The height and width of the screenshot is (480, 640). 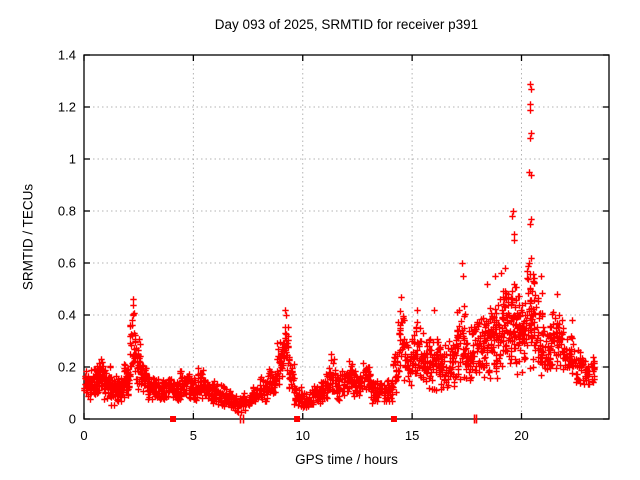 I want to click on x-tick-label: 5, so click(x=193, y=435).